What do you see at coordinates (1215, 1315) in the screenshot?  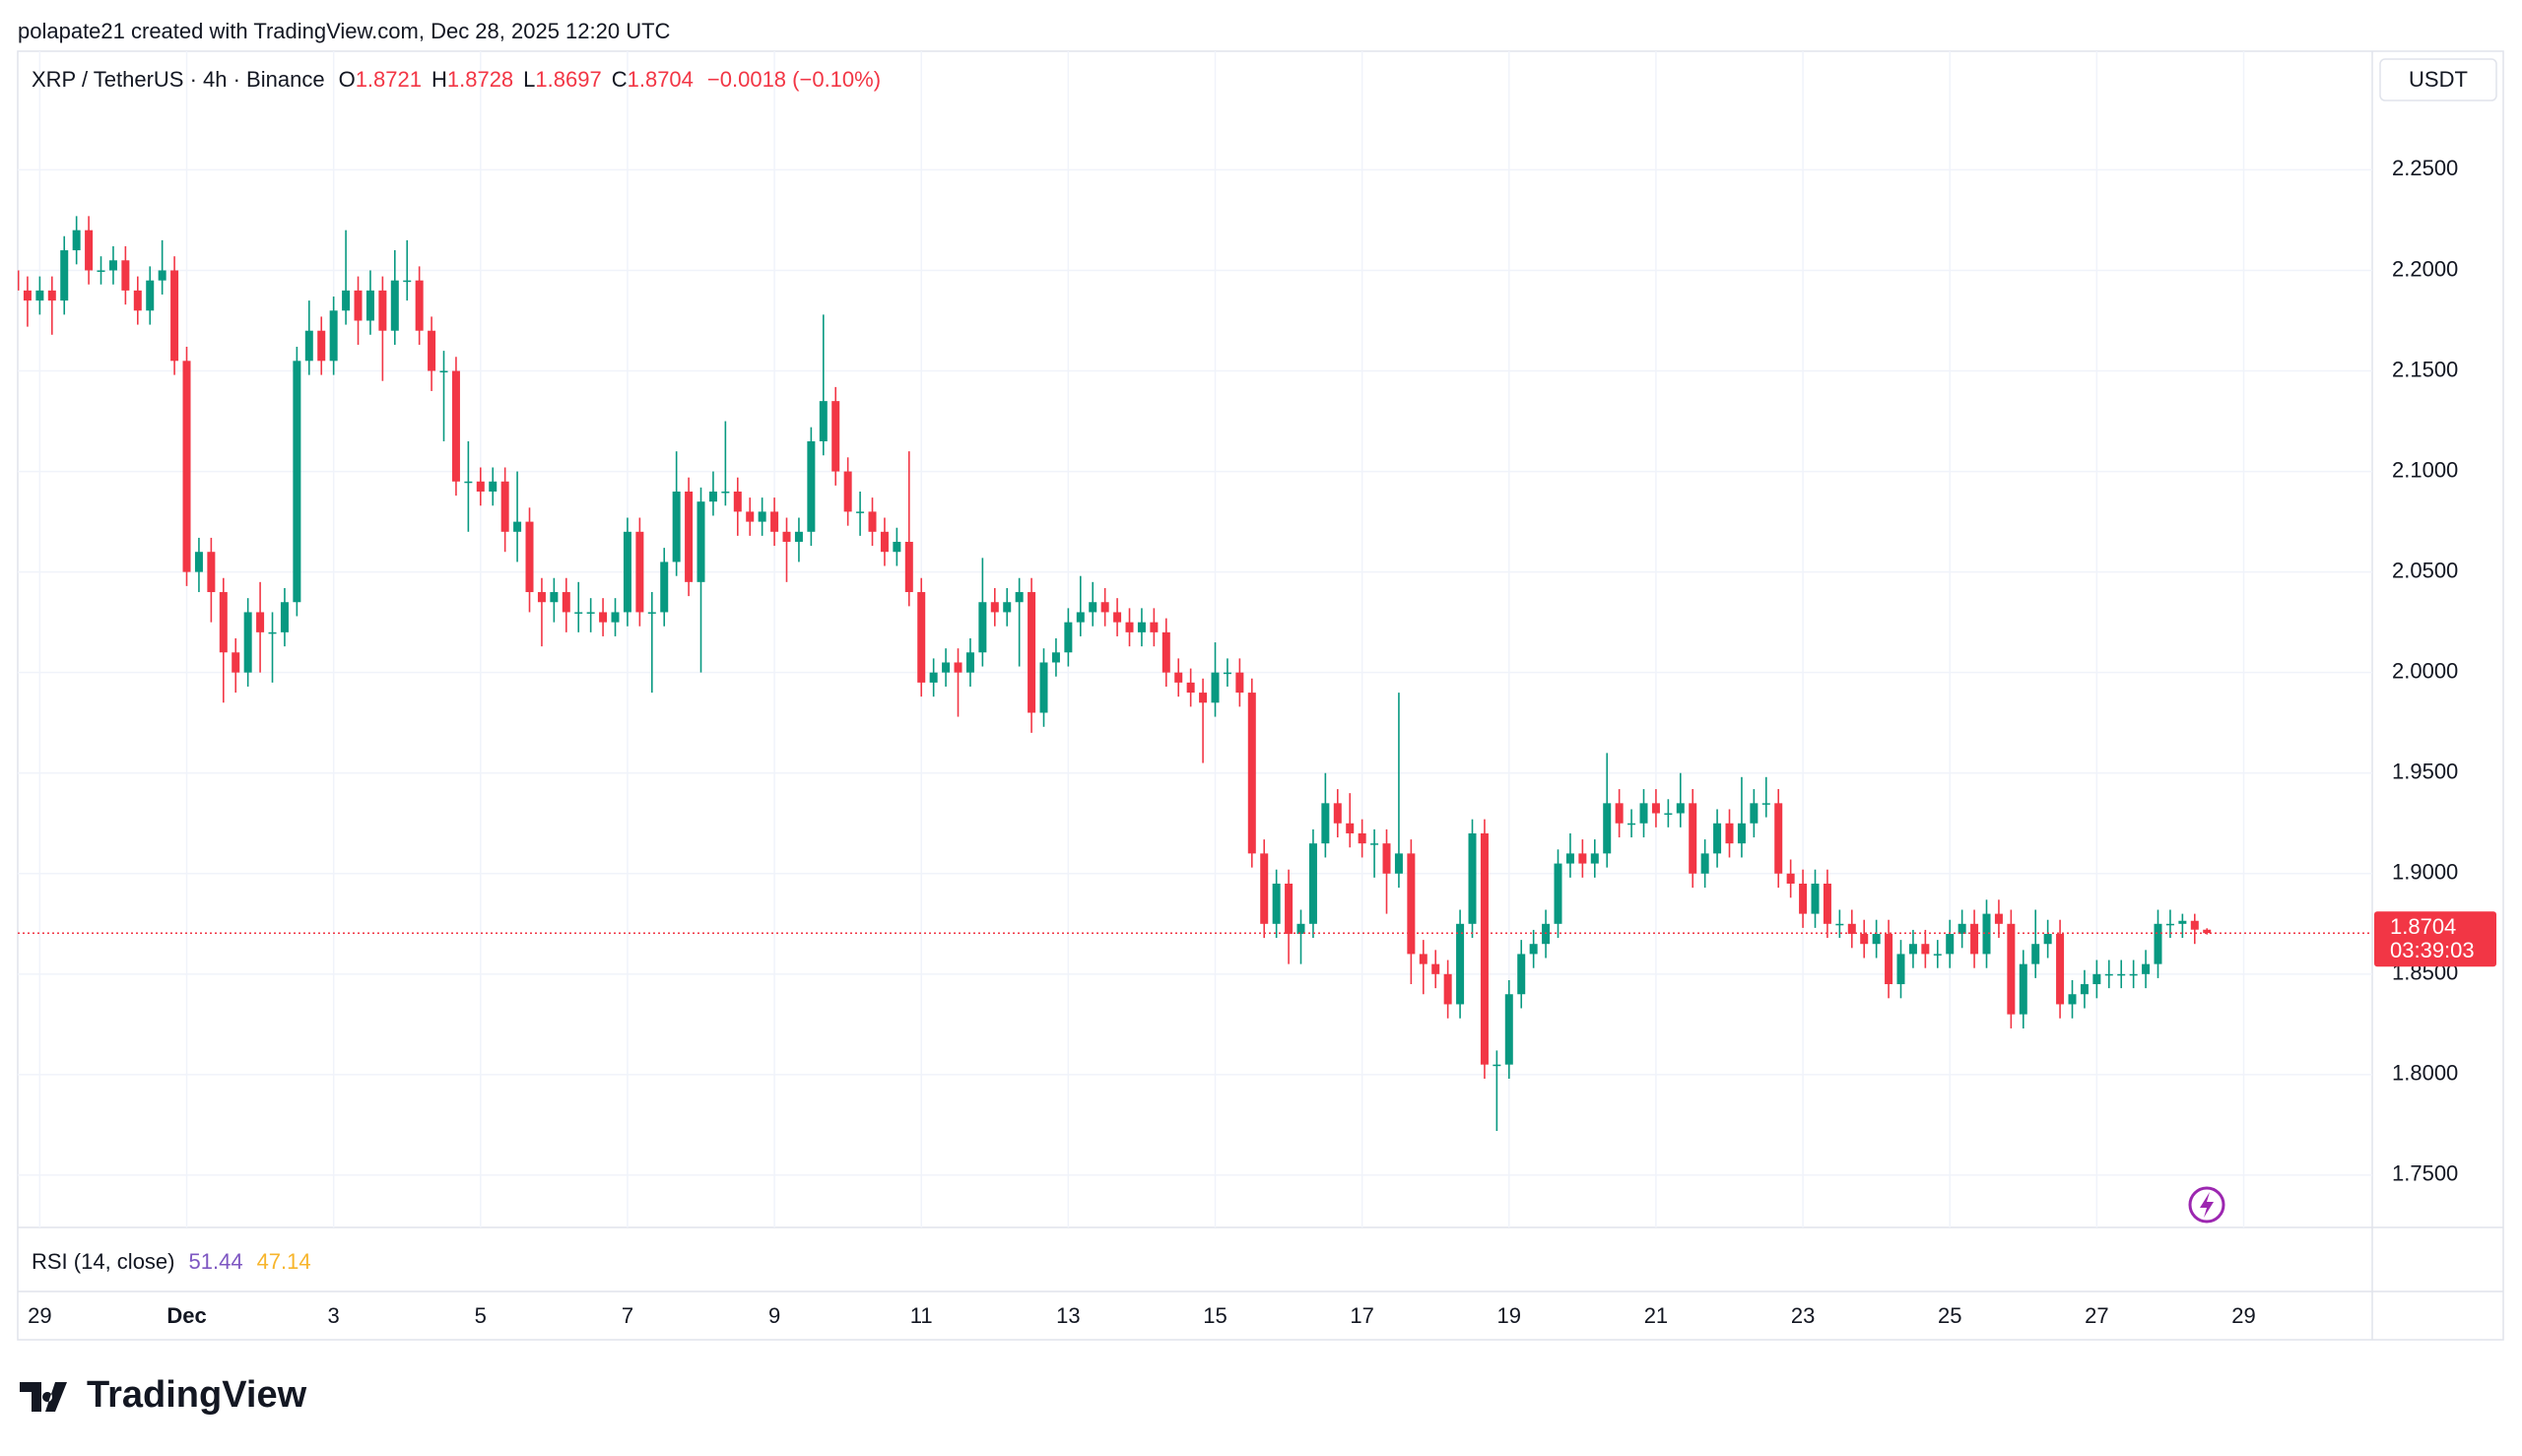 I see `x-tick-label: 15` at bounding box center [1215, 1315].